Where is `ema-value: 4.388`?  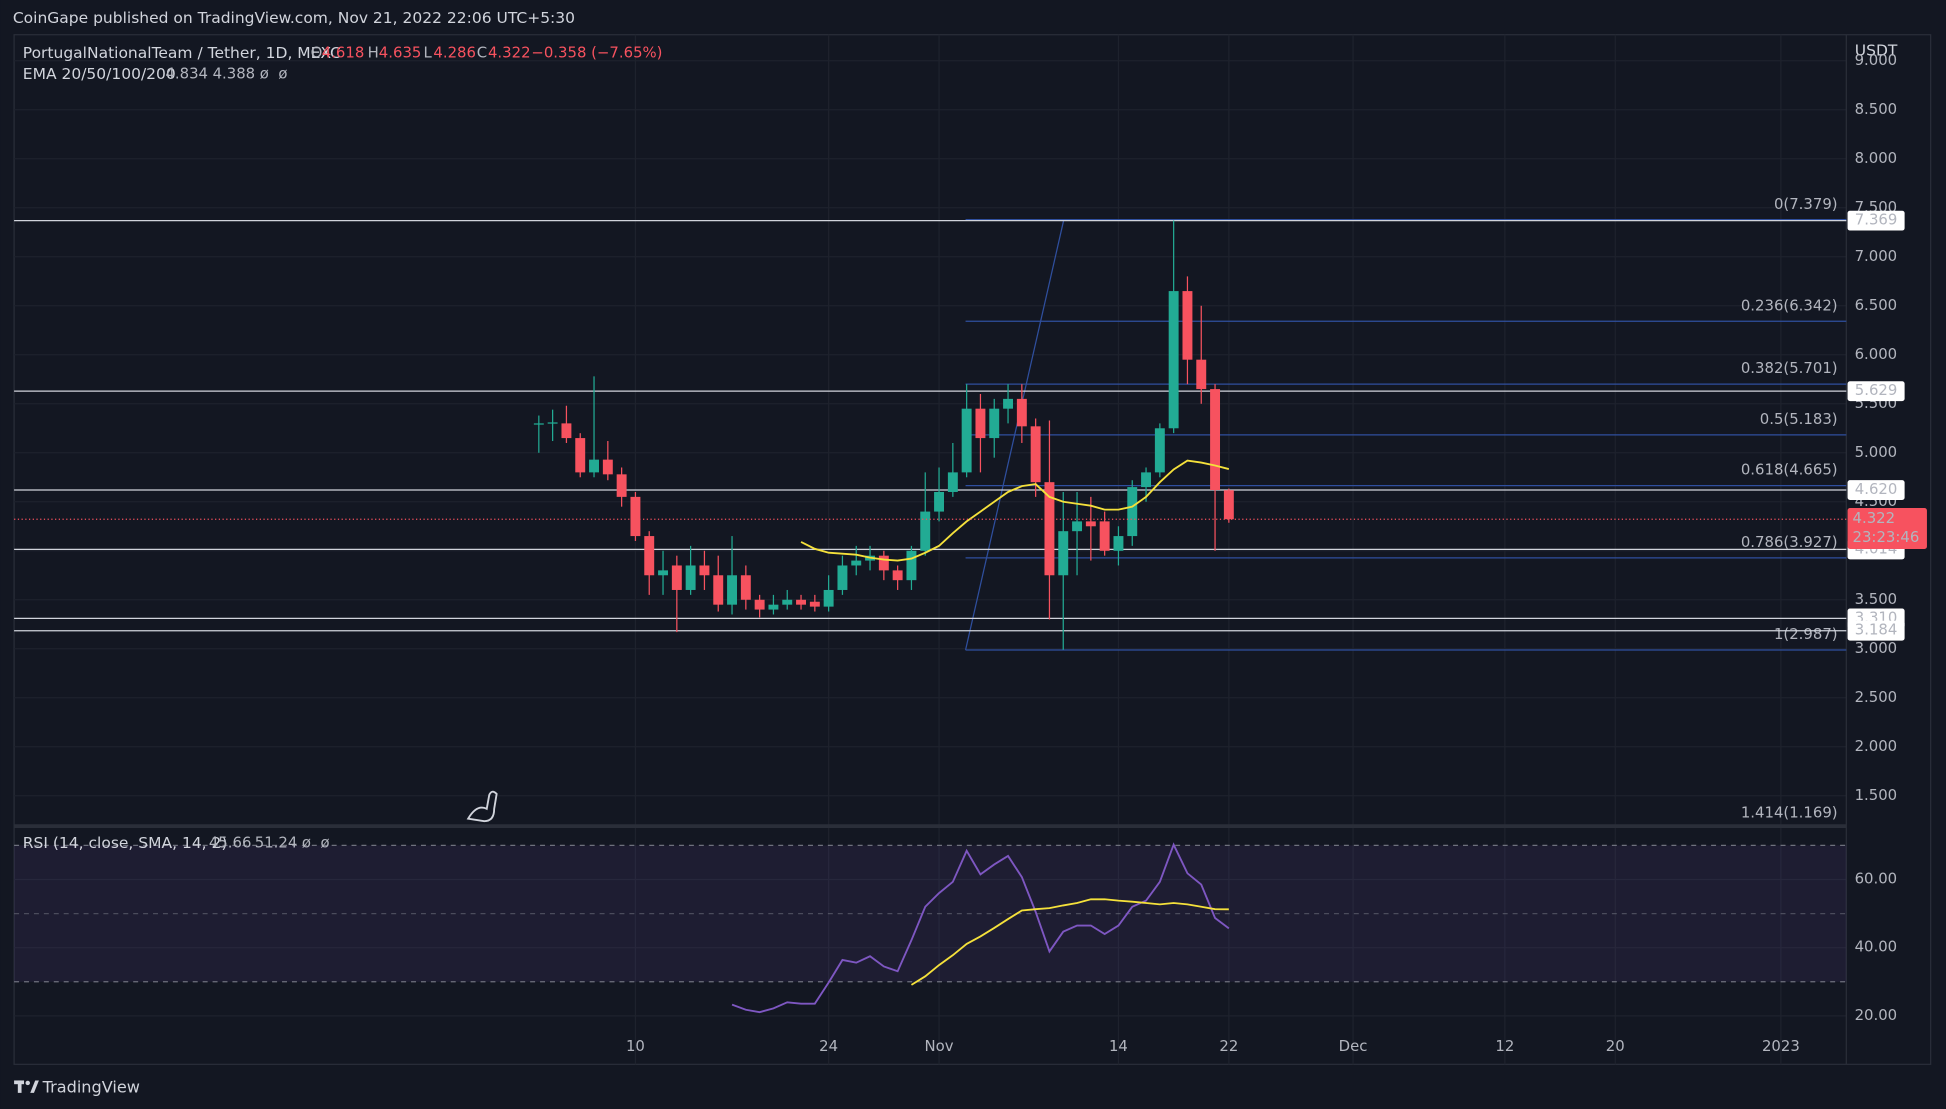 ema-value: 4.388 is located at coordinates (234, 73).